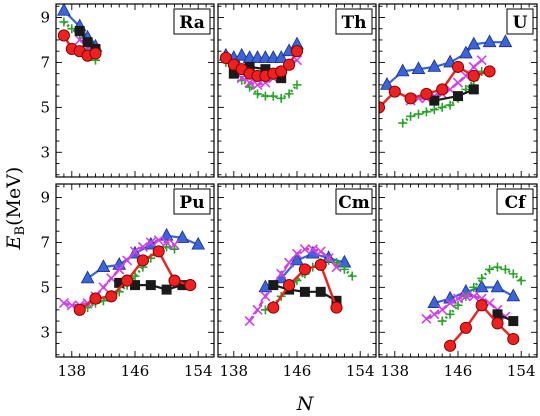 The image size is (540, 416). I want to click on y-axis-label-unit: (MeV), so click(14, 196).